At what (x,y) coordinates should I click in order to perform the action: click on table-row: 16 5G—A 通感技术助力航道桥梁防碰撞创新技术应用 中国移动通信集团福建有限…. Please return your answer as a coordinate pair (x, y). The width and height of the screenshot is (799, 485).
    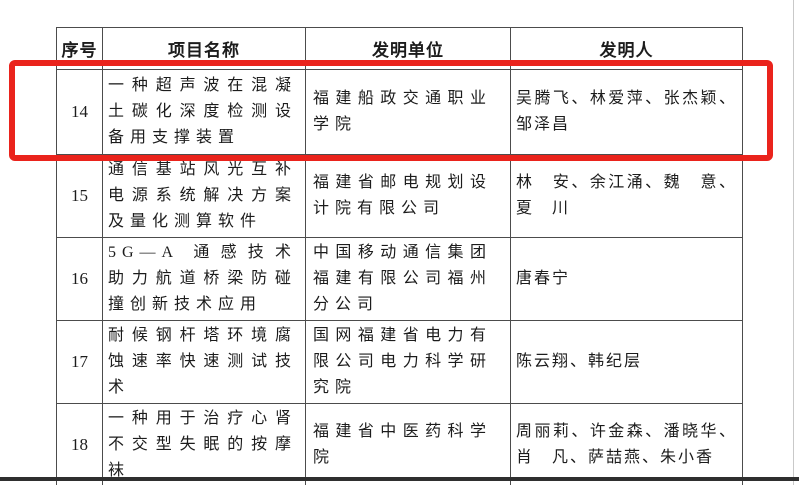
    Looking at the image, I should click on (399, 279).